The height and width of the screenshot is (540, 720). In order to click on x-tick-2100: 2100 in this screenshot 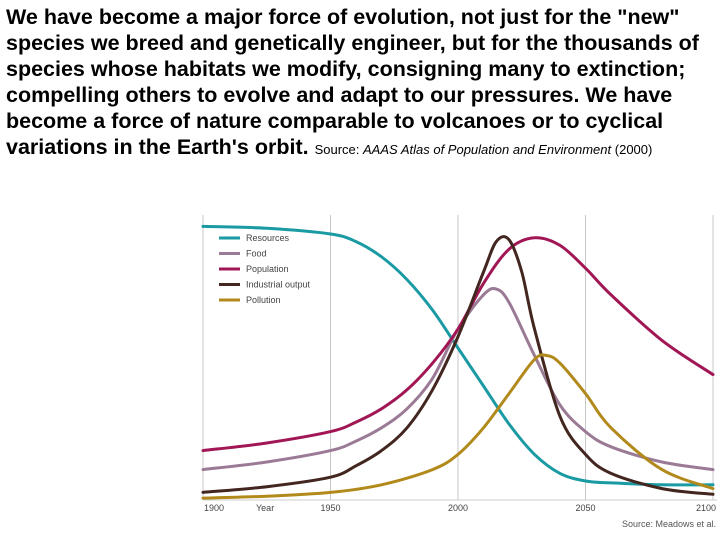, I will do `click(706, 508)`.